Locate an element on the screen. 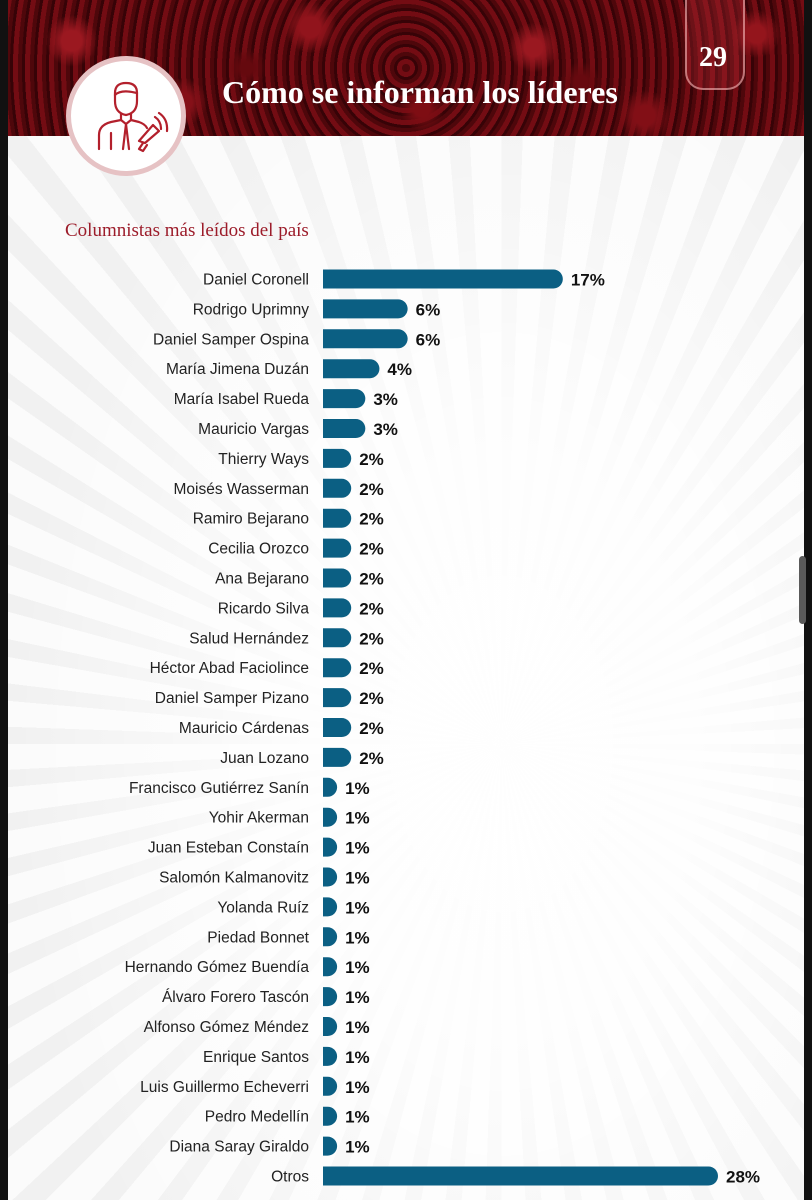  category-label: Yohir Akerman is located at coordinates (259, 818).